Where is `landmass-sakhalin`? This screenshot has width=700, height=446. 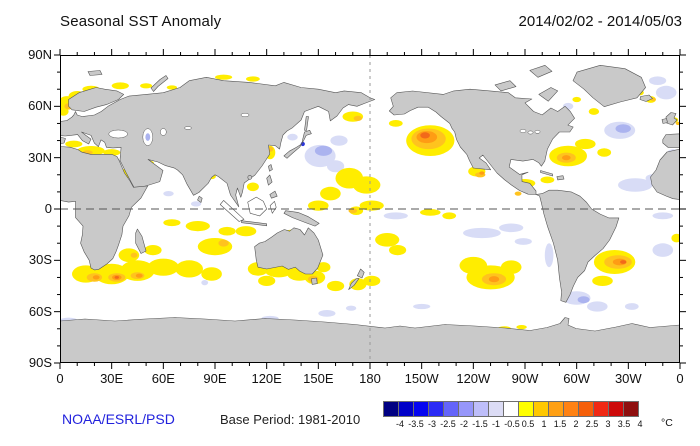
landmass-sakhalin is located at coordinates (306, 123).